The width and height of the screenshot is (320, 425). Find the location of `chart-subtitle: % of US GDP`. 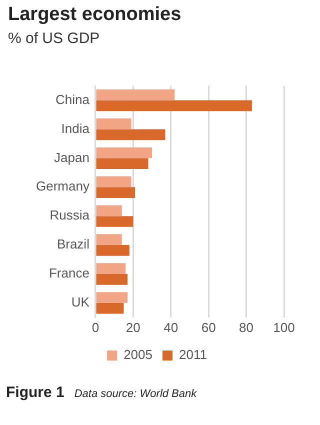

chart-subtitle: % of US GDP is located at coordinates (54, 38).